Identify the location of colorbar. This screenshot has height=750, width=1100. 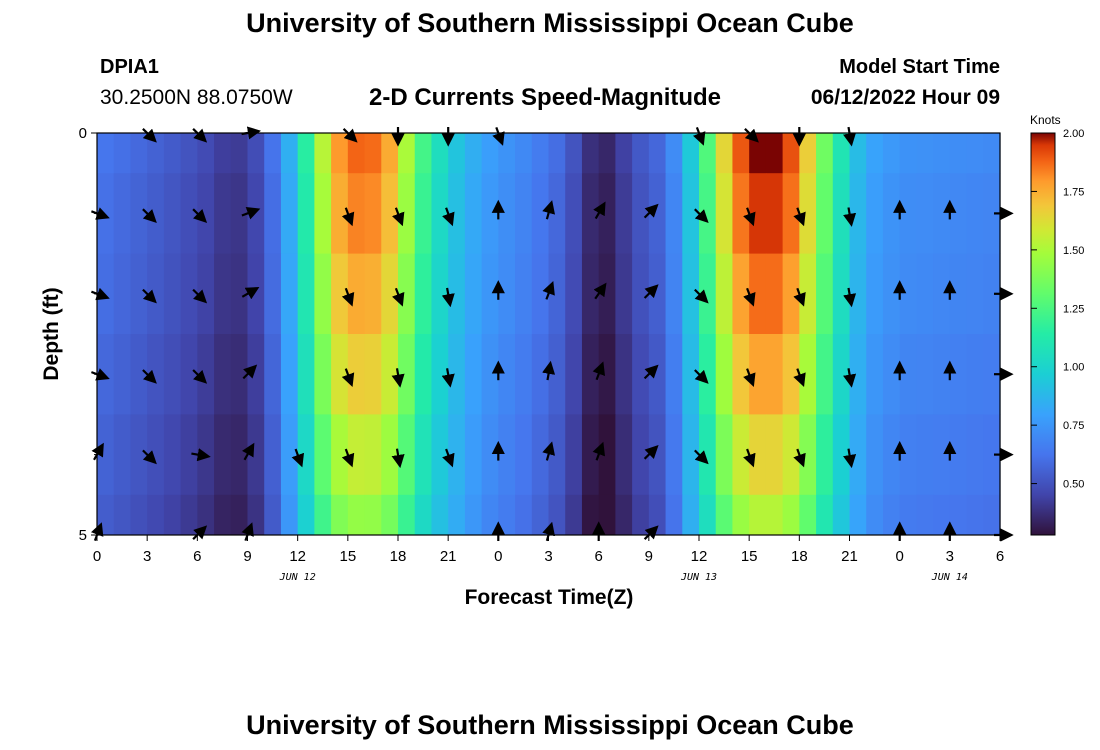
(1043, 334).